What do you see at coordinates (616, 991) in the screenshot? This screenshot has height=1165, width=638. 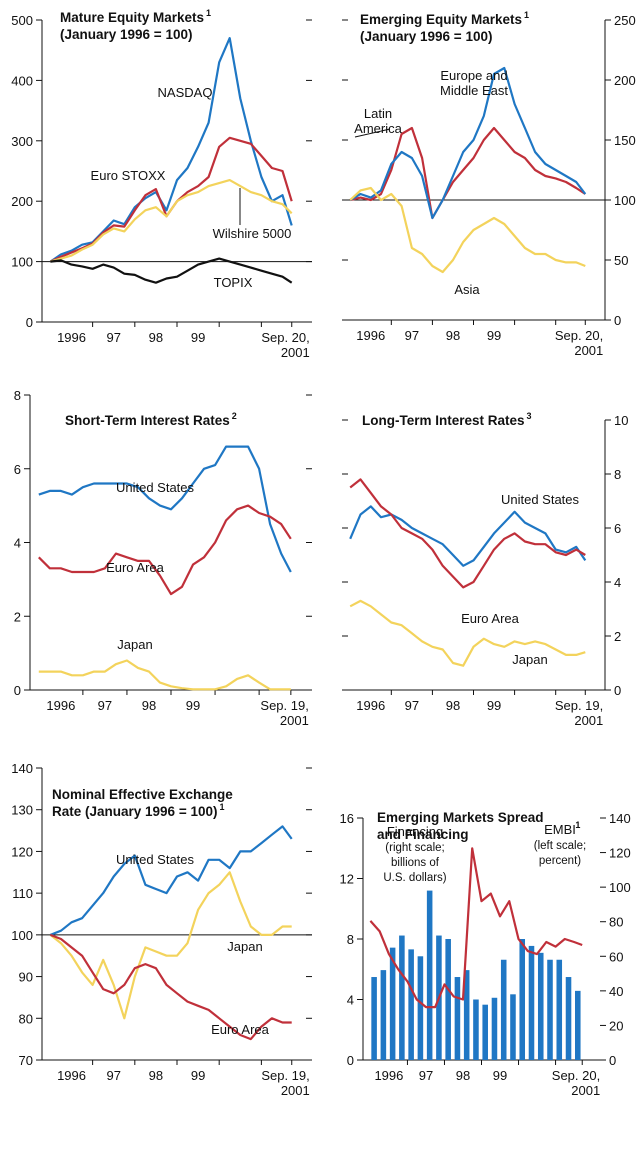 I see `y2-tick-label: 40` at bounding box center [616, 991].